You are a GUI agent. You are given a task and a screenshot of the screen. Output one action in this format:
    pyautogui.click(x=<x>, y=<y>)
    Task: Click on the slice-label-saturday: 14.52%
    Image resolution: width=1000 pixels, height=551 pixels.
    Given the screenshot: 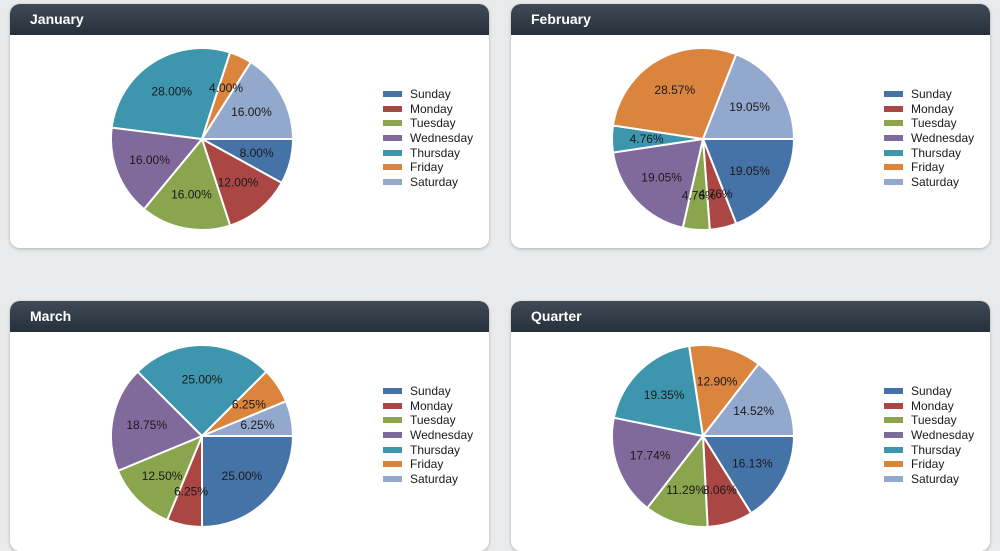 What is the action you would take?
    pyautogui.click(x=753, y=411)
    